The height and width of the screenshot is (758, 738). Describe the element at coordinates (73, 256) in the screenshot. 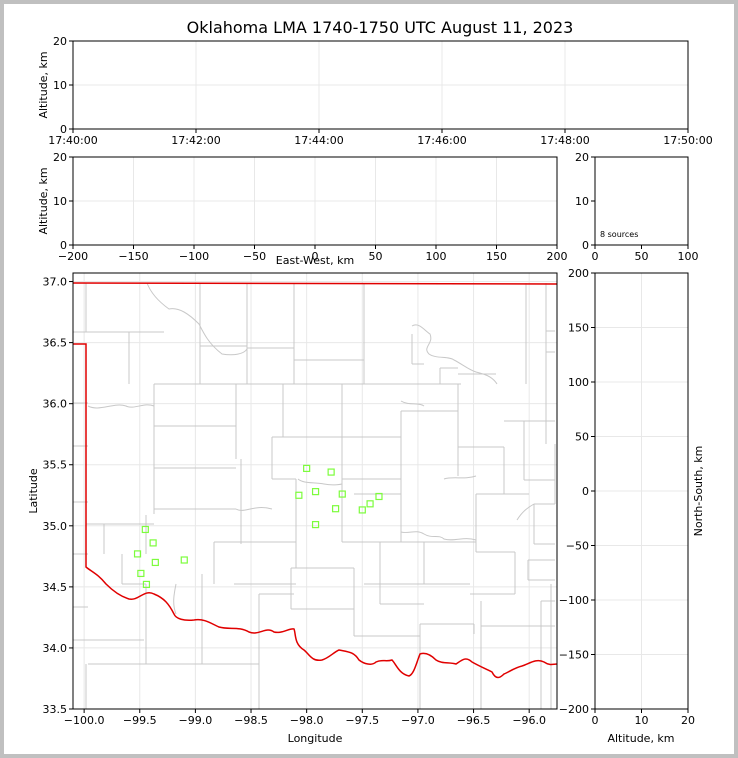

I see `x-tick-label: −200` at that location.